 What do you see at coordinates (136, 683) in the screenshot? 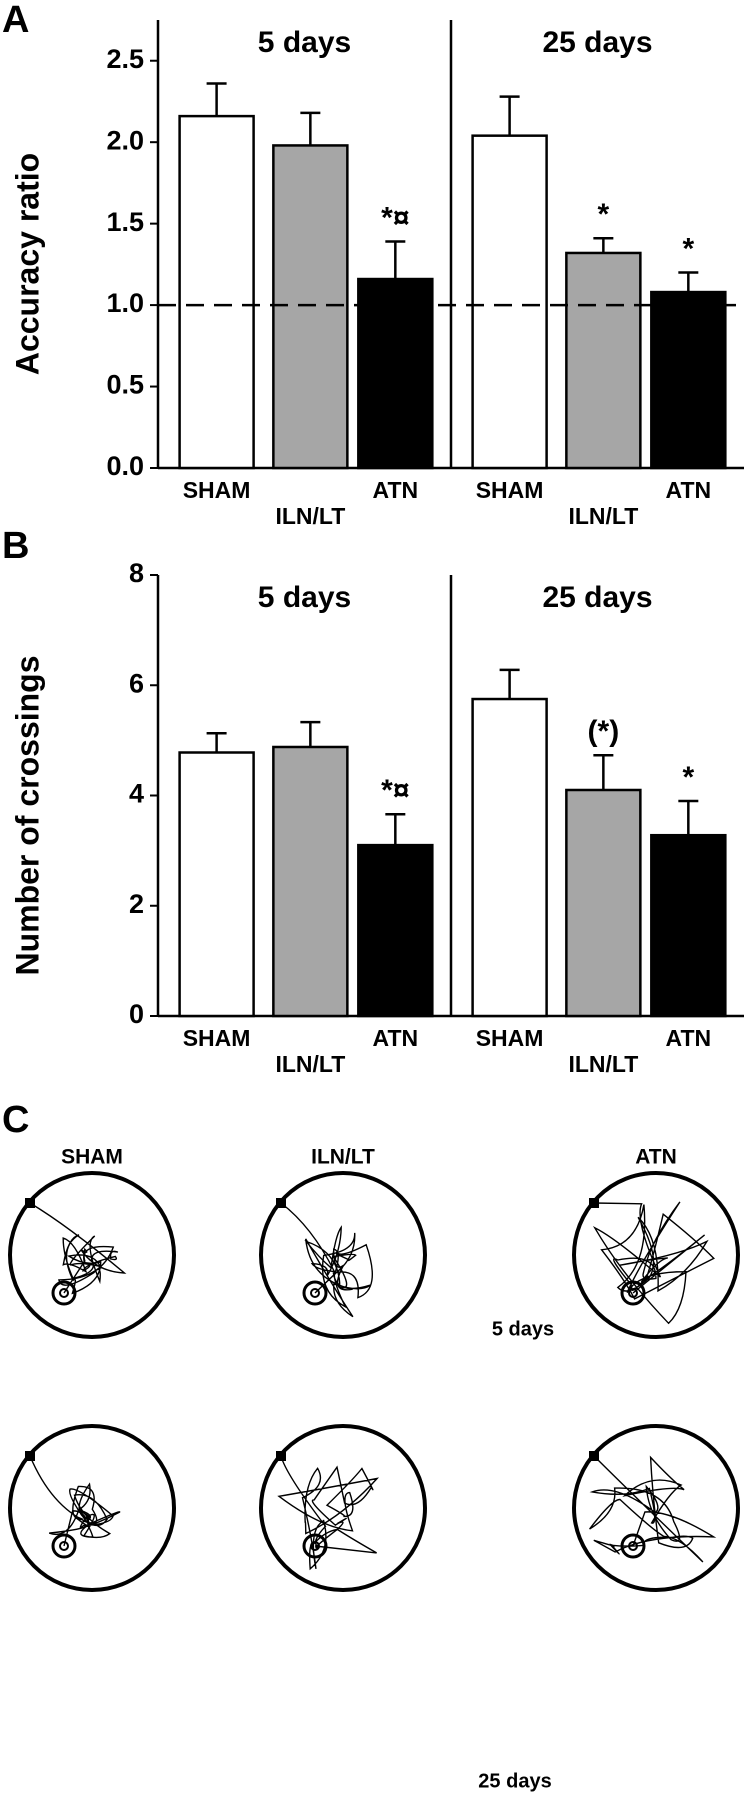
I see `y-tick-label: 6` at bounding box center [136, 683].